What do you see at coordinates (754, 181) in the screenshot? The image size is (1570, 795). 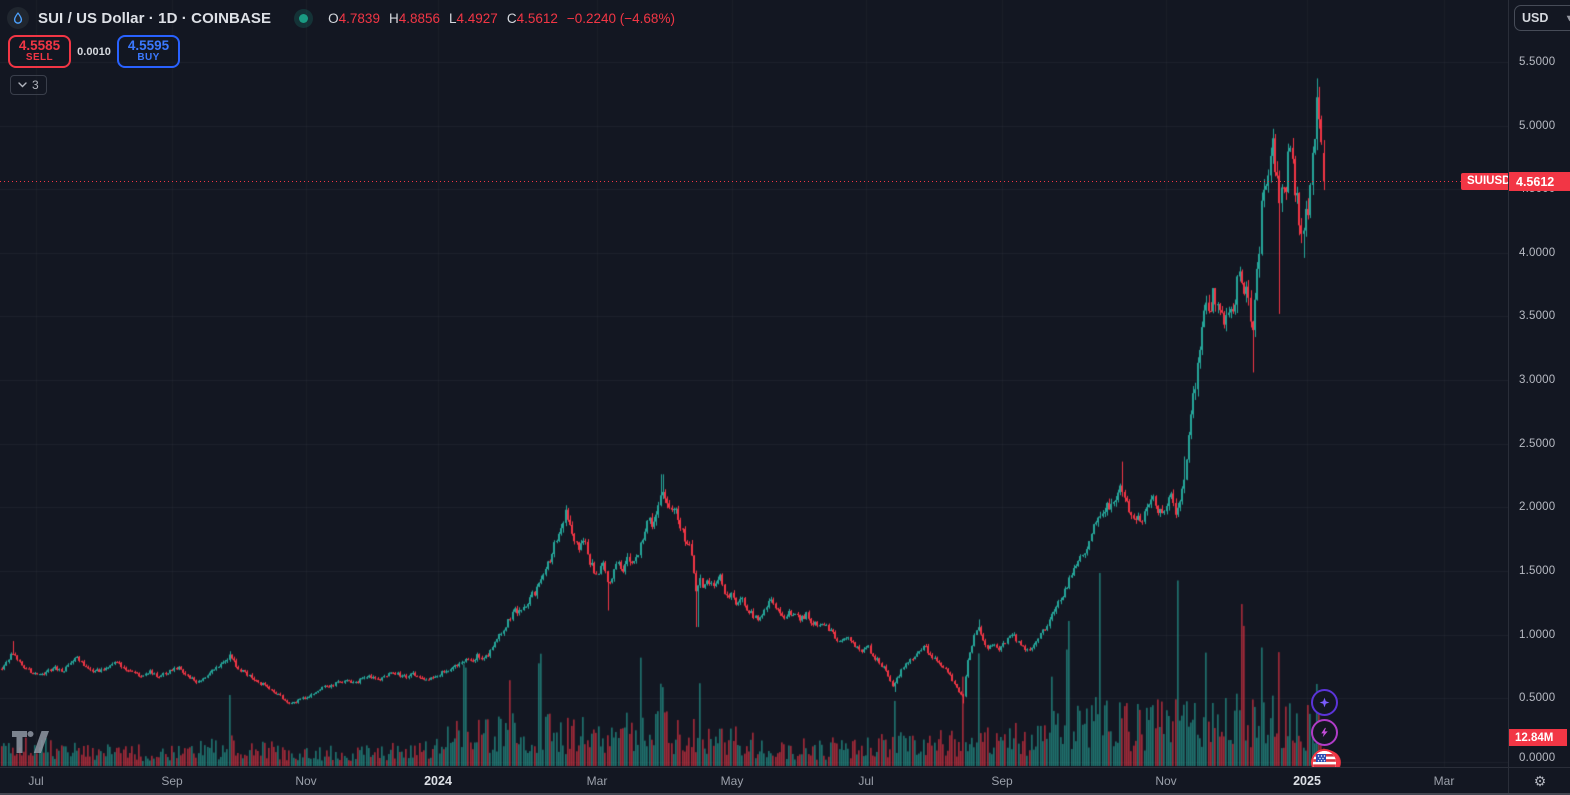 I see `last-price-line` at bounding box center [754, 181].